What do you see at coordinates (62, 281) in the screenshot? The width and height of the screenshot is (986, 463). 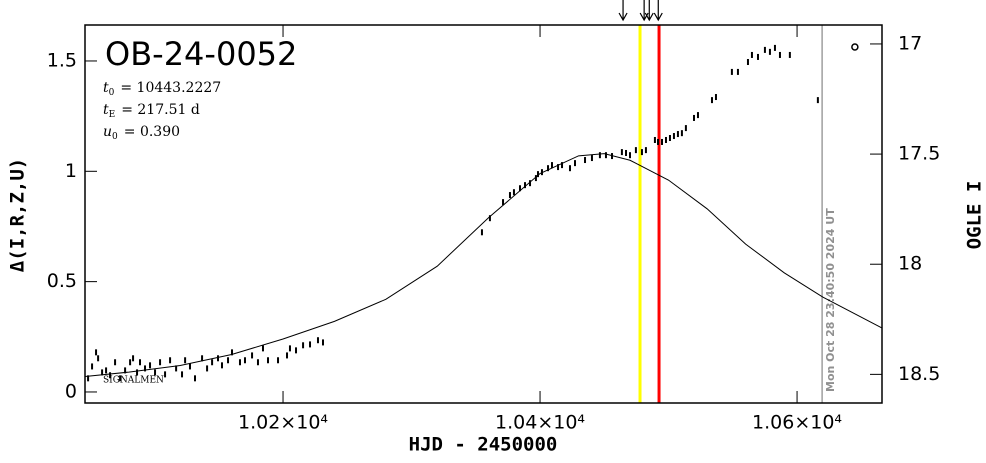 I see `y-tick-label: 0.5` at bounding box center [62, 281].